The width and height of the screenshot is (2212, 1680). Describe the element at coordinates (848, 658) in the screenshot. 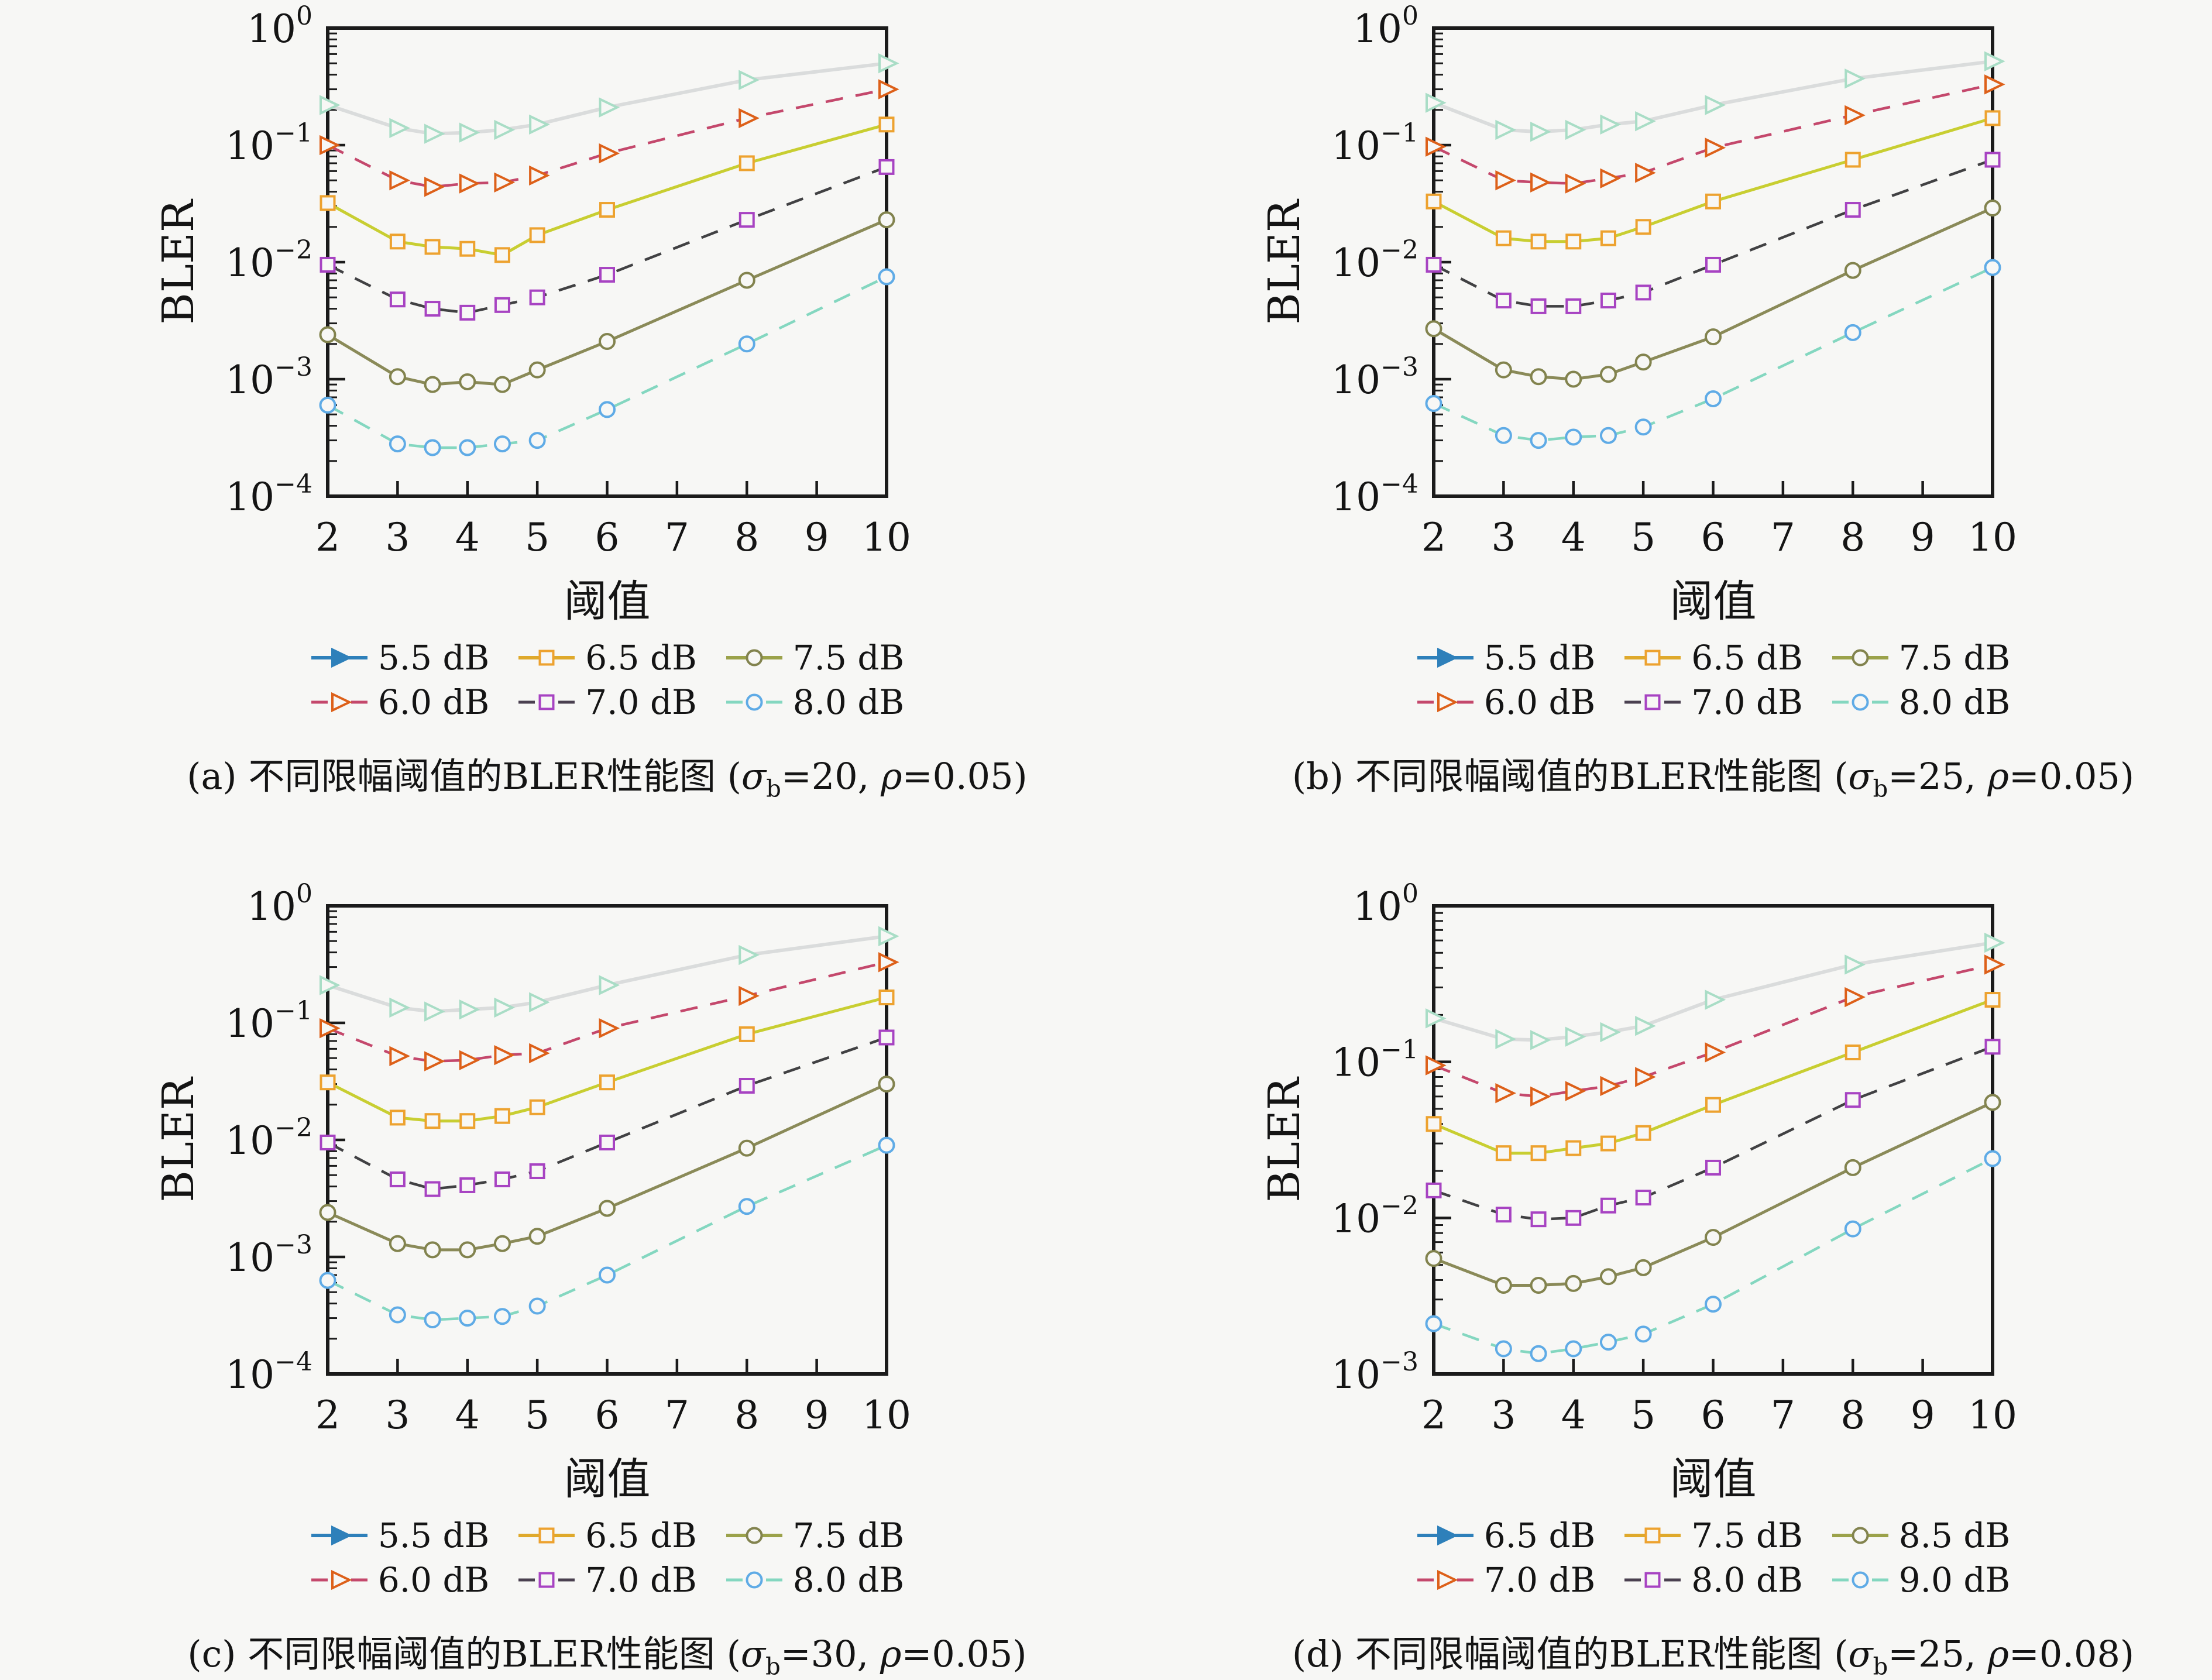

I see `legend-label: 7.5 dB` at that location.